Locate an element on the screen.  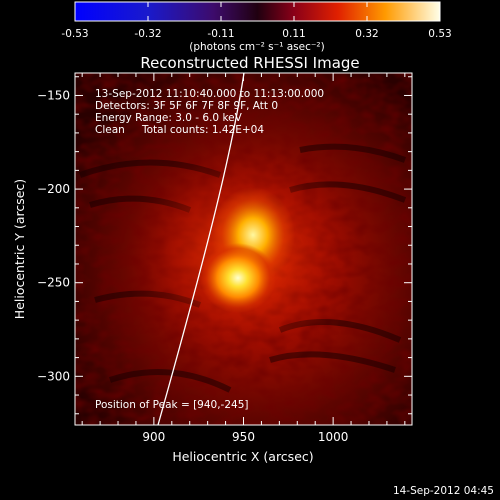
colorbar-tick-label: -0.53 is located at coordinates (74, 34).